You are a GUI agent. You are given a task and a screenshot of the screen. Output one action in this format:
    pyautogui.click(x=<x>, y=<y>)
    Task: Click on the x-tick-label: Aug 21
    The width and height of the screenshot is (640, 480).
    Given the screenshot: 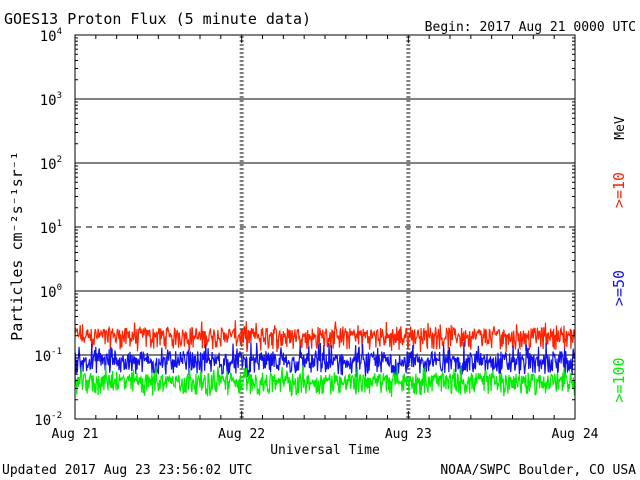 What is the action you would take?
    pyautogui.click(x=75, y=434)
    